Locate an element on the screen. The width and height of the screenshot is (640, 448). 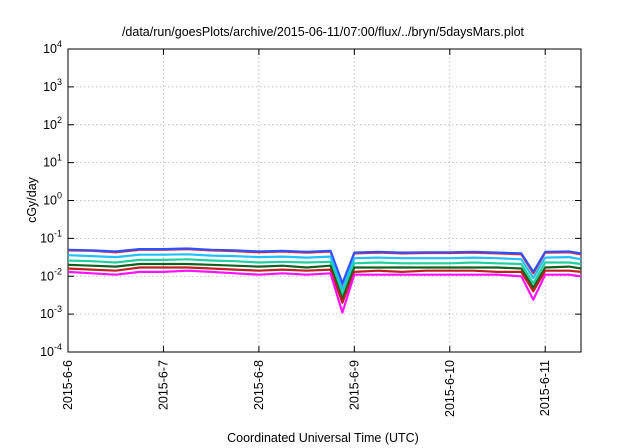
y-tick-label: 10⁻³ is located at coordinates (51, 312).